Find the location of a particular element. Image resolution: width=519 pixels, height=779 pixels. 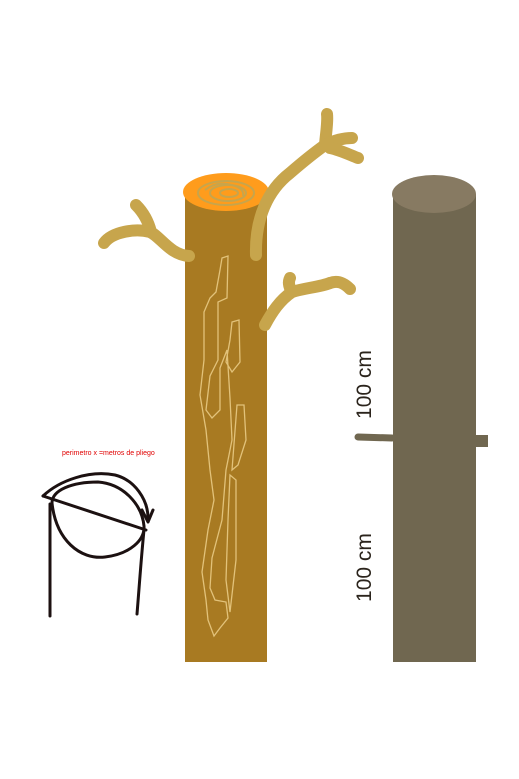

lower-length-label: 100 cm is located at coordinates (364, 567).